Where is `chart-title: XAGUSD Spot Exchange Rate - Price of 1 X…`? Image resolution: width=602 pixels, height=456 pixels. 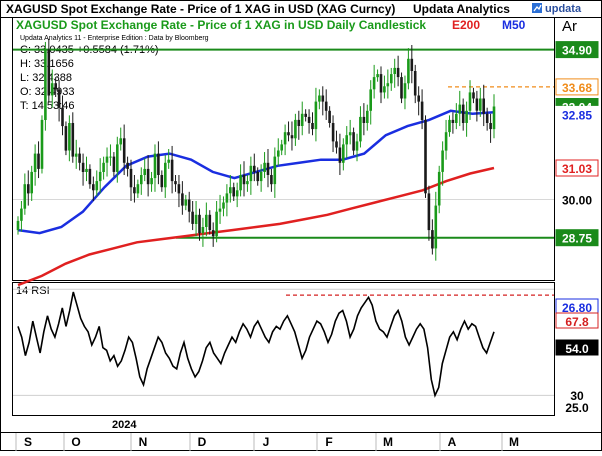 chart-title: XAGUSD Spot Exchange Rate - Price of 1 X… is located at coordinates (200, 9).